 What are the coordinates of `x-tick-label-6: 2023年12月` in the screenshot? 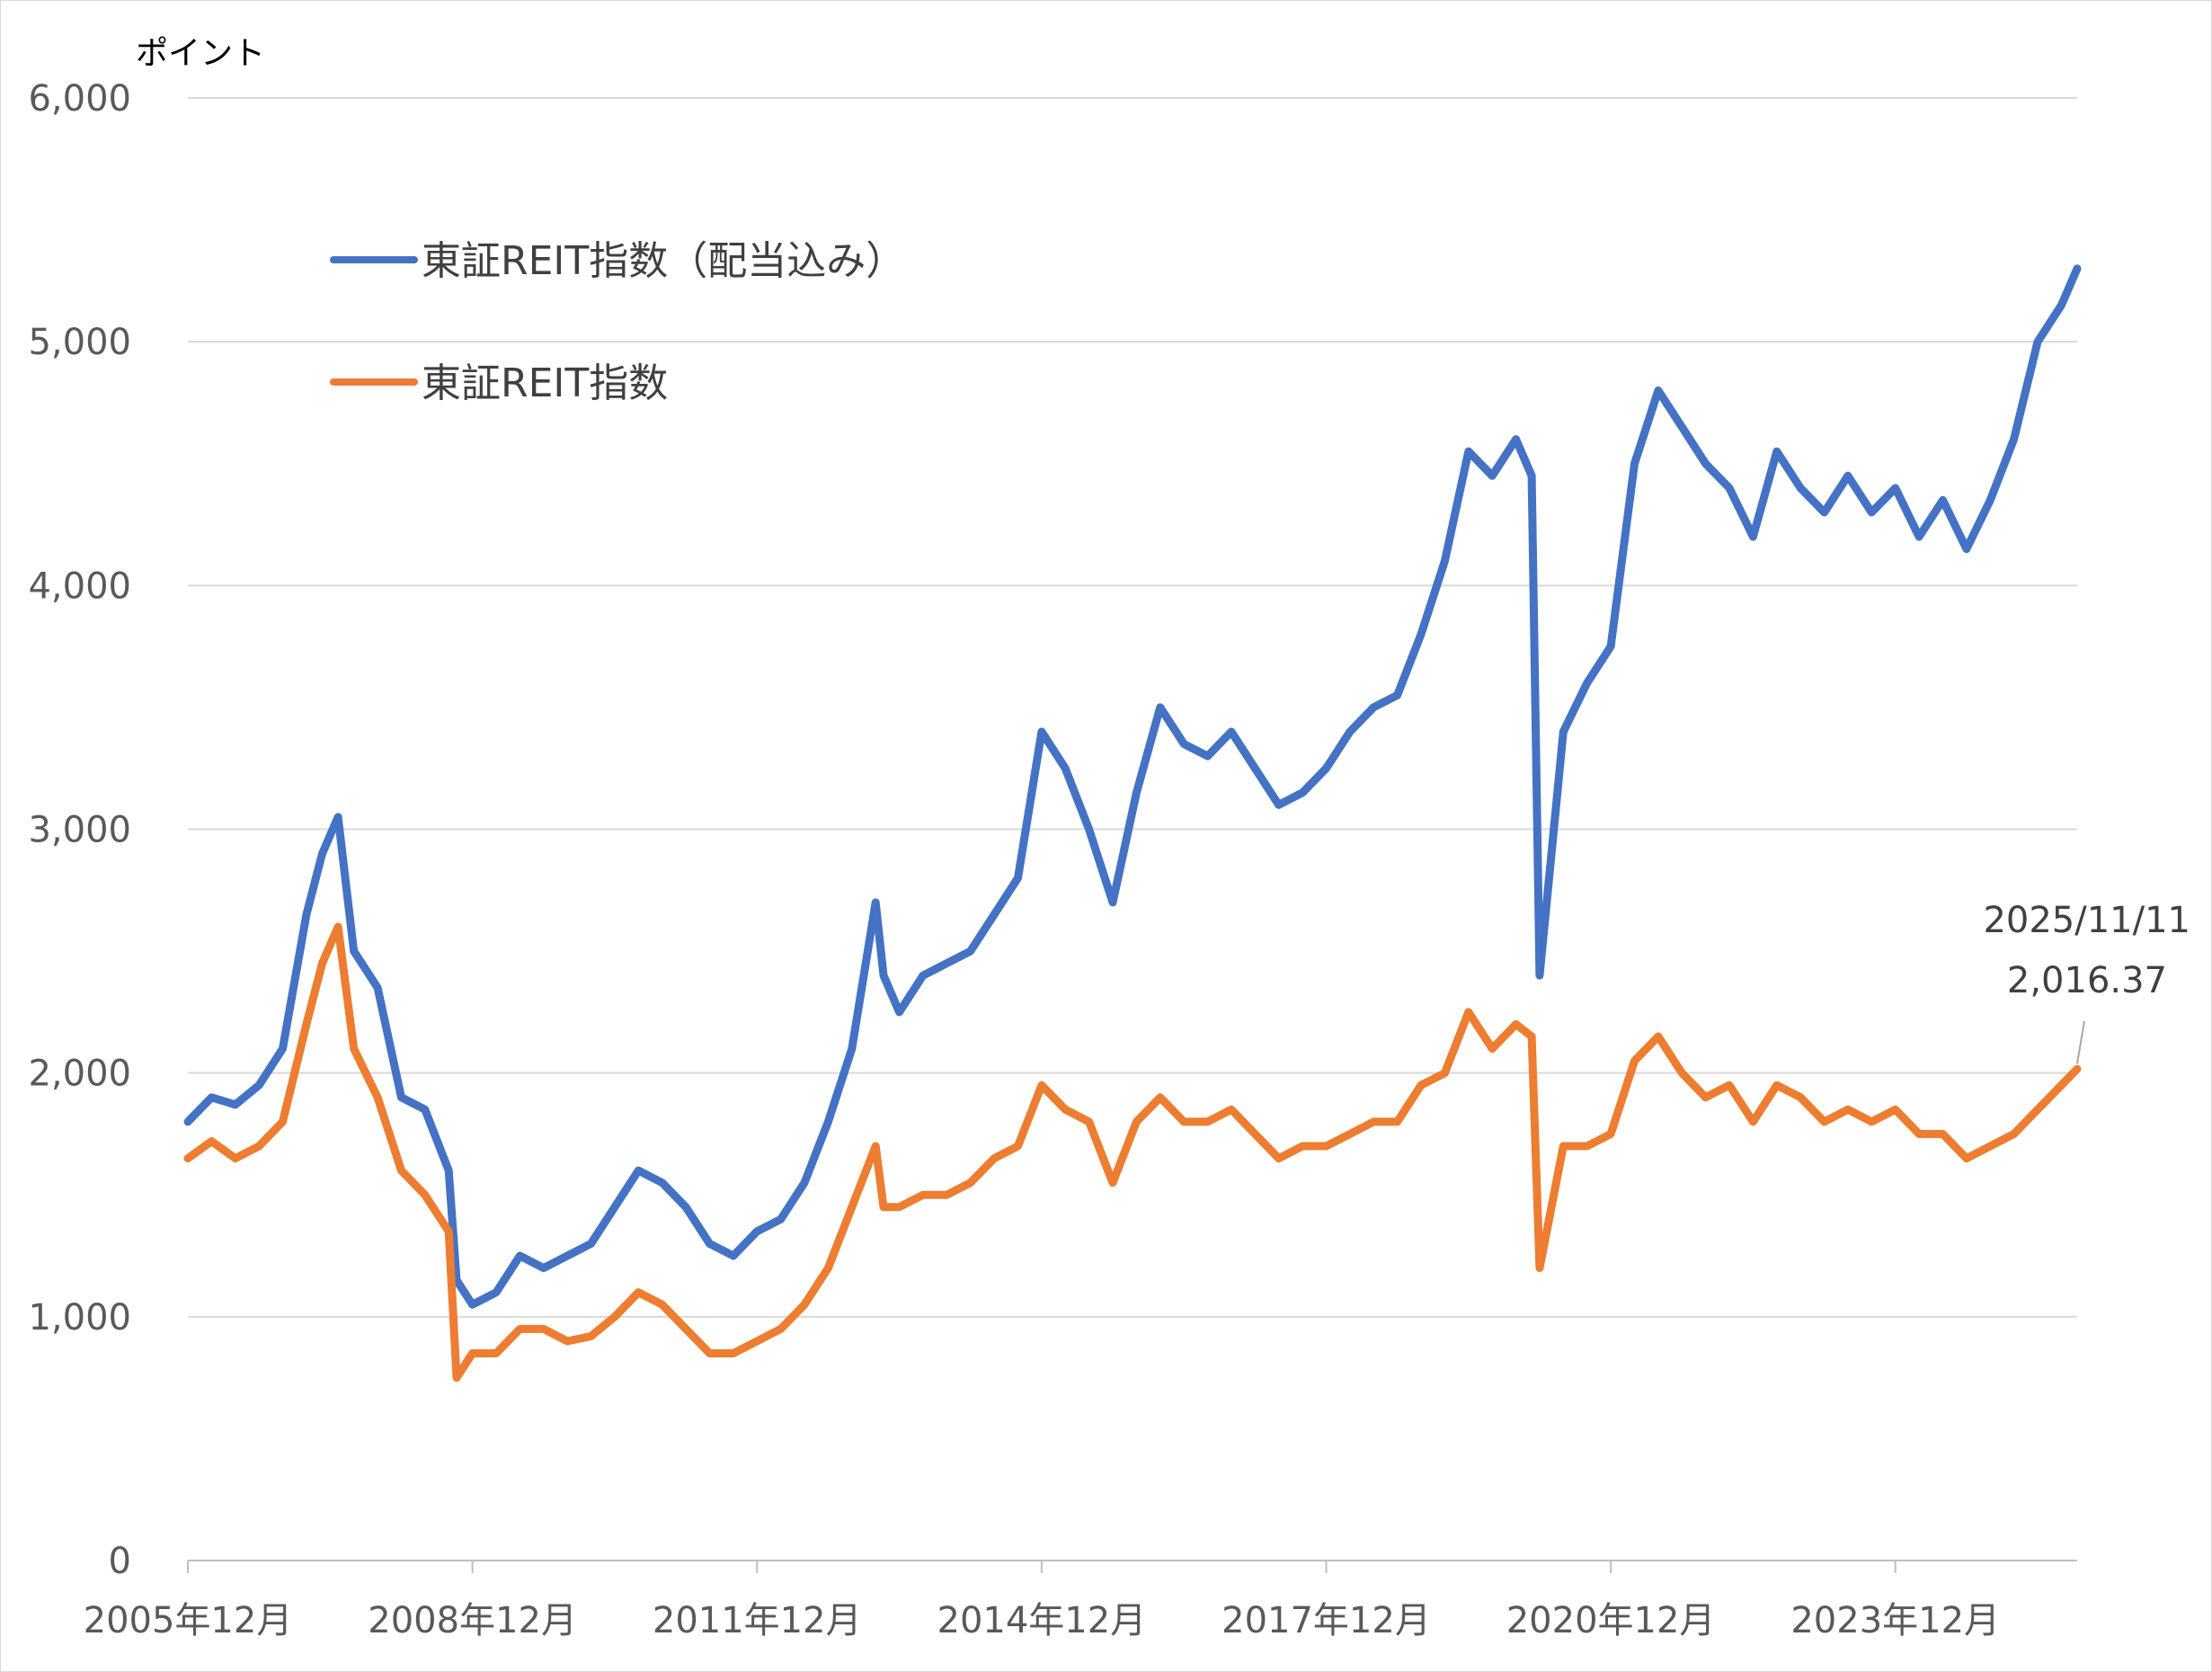 It's located at (1895, 1621).